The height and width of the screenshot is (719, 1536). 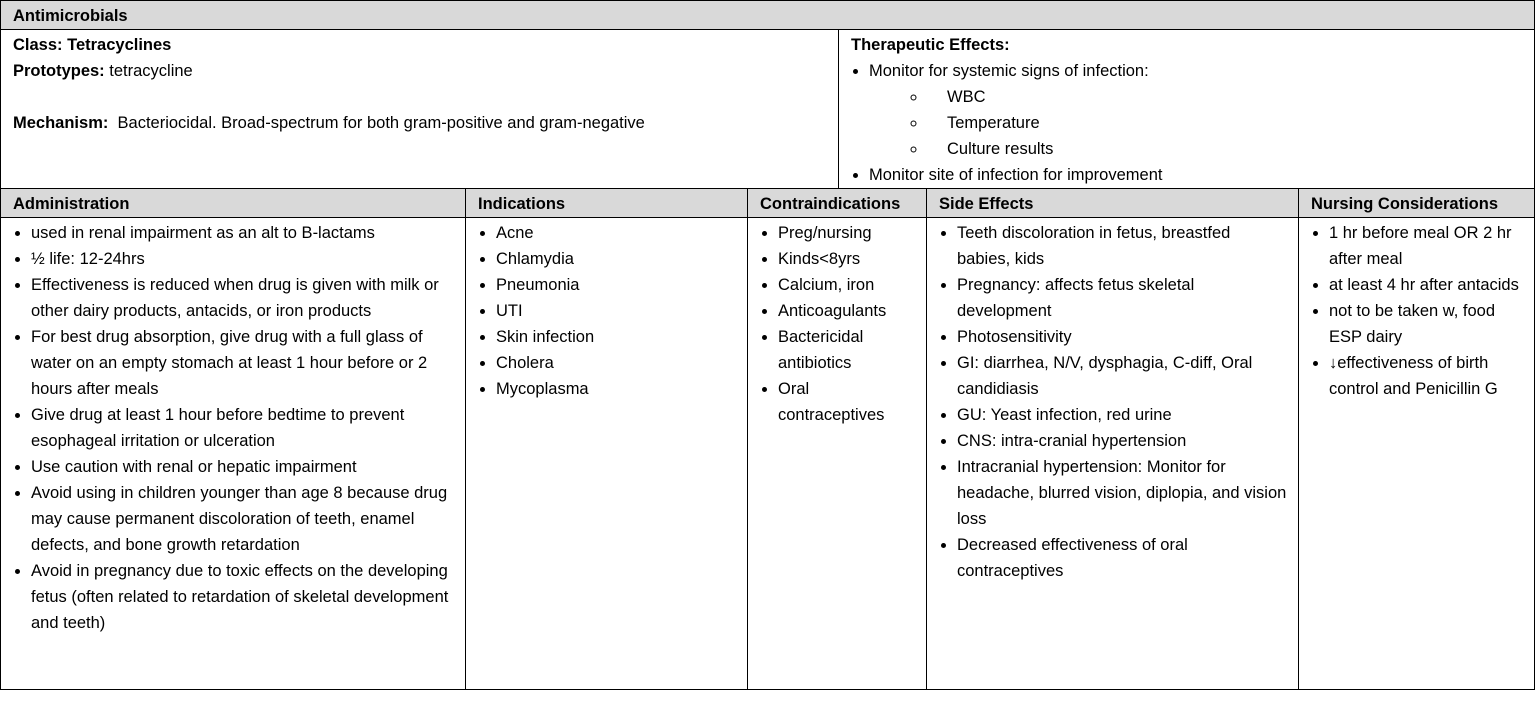 I want to click on column-item: ½ life: 12-24hrs, so click(x=243, y=259).